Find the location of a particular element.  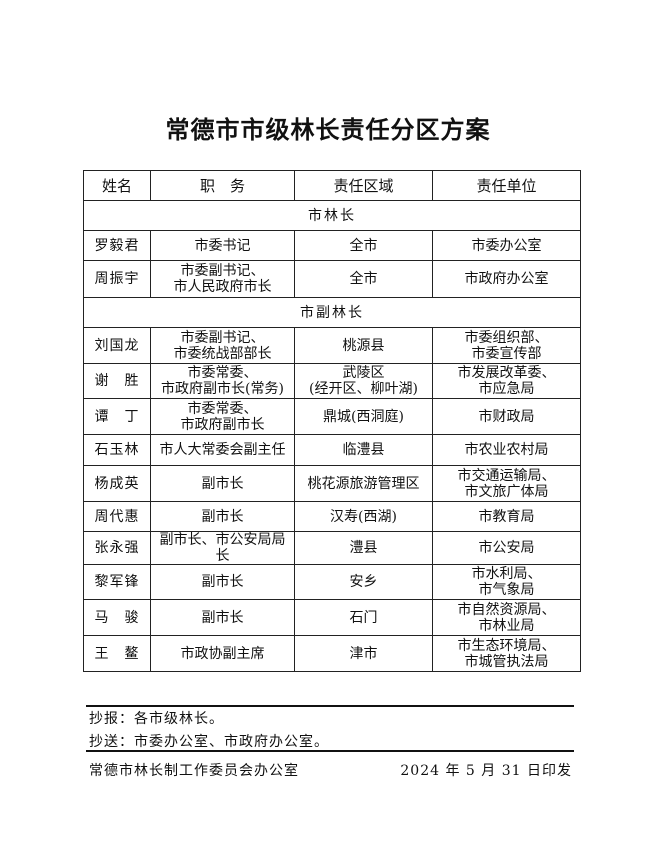

table-row: 王 鳌 市政协副主席 津市 市生态环境局、 市城管执法局 is located at coordinates (332, 653).